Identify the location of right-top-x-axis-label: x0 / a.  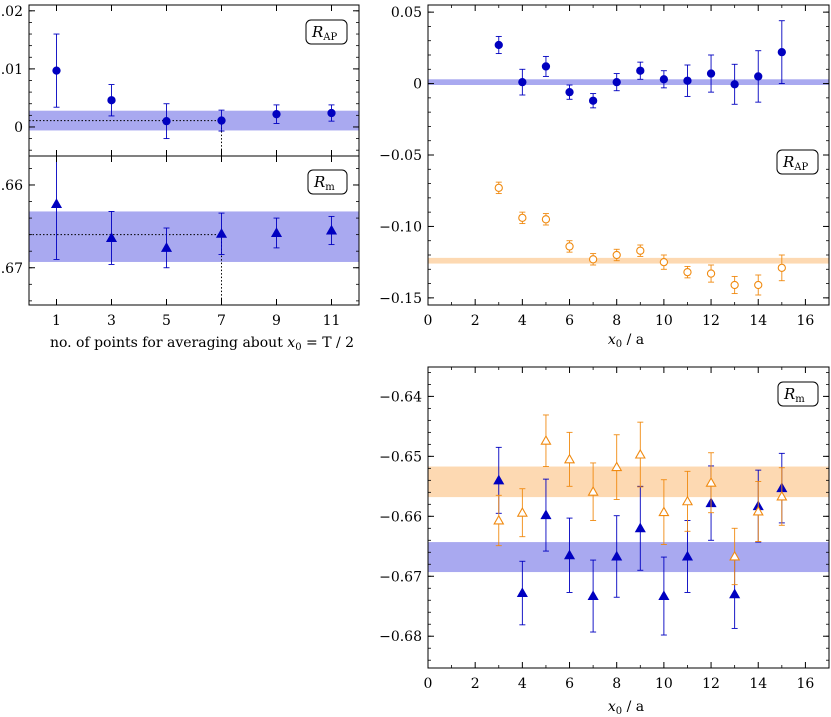
(626, 341).